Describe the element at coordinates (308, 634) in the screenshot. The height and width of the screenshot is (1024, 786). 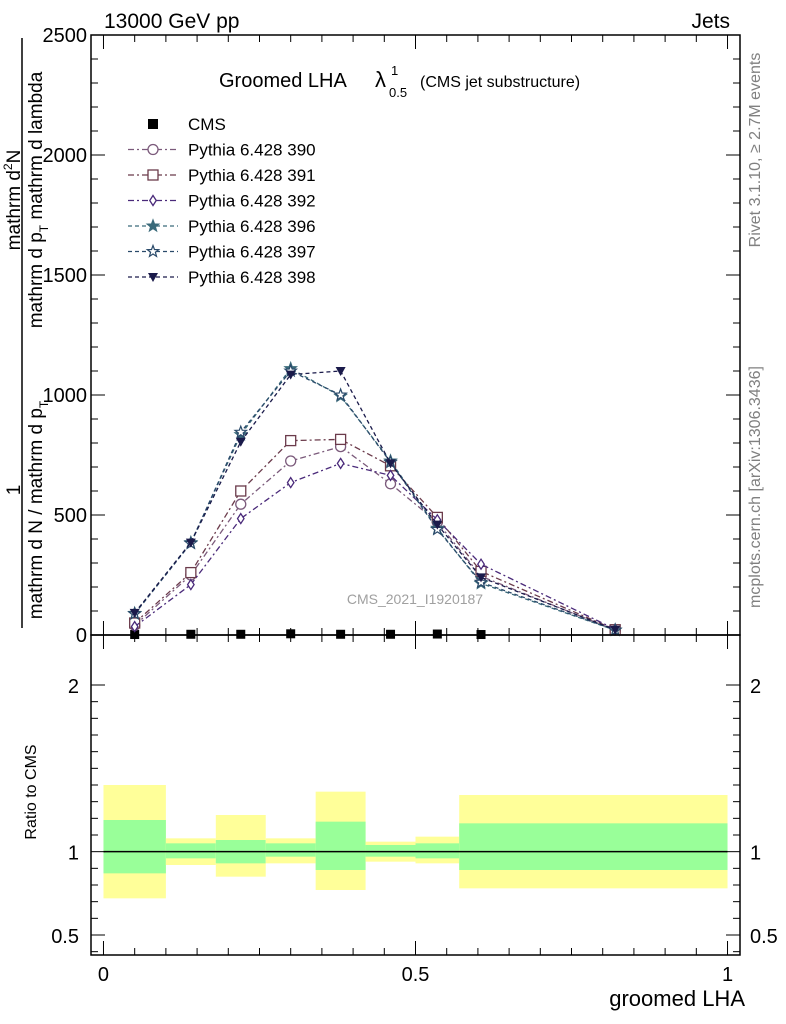
I see `series-cms` at that location.